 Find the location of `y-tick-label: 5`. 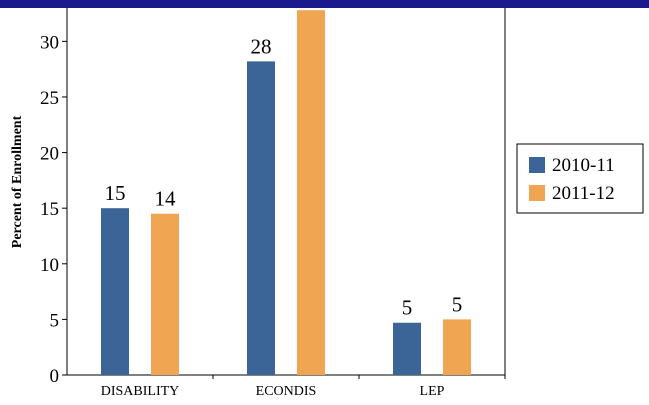

y-tick-label: 5 is located at coordinates (55, 320).